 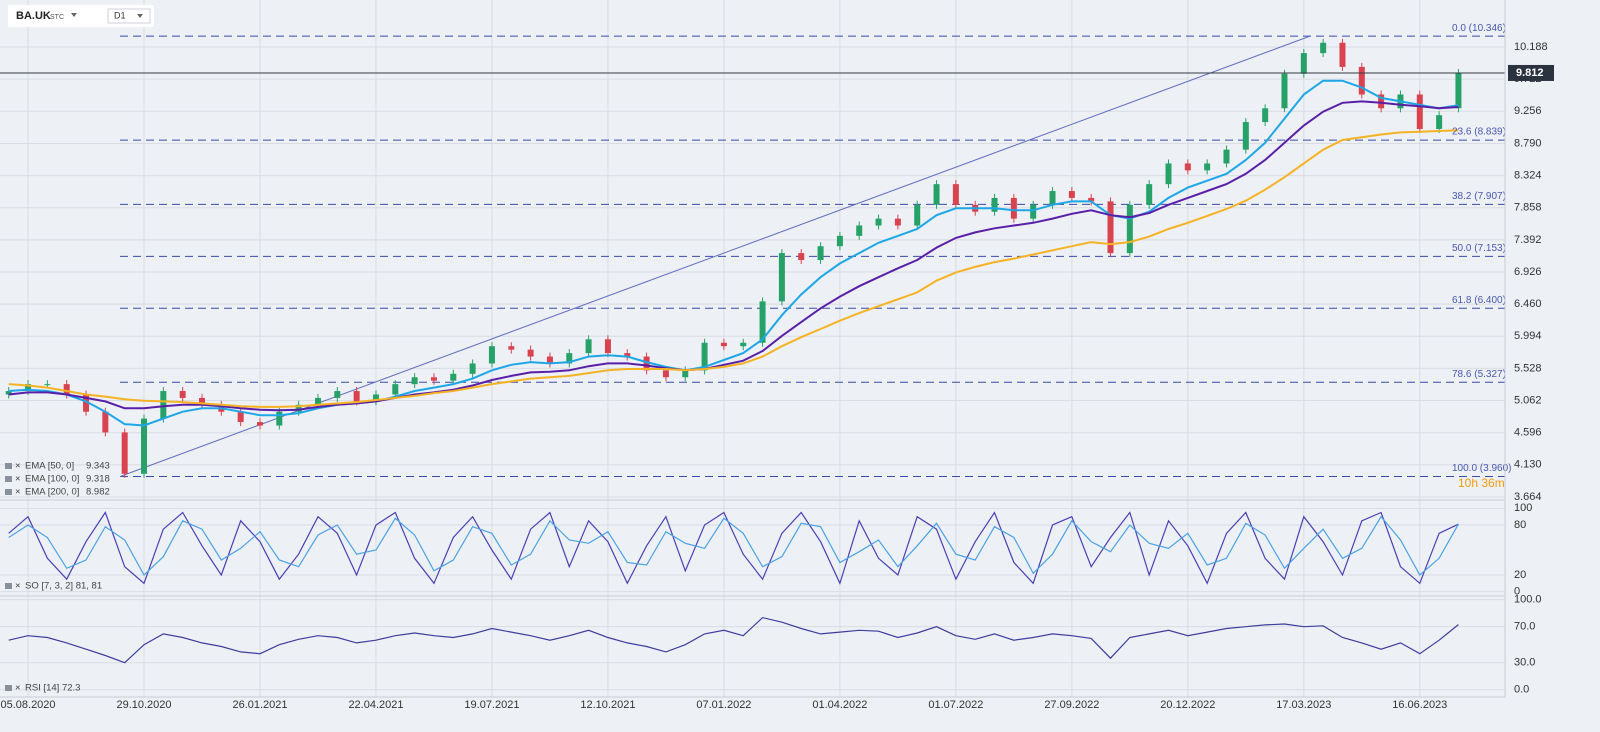 I want to click on symbol: BA.UK, so click(x=33, y=16).